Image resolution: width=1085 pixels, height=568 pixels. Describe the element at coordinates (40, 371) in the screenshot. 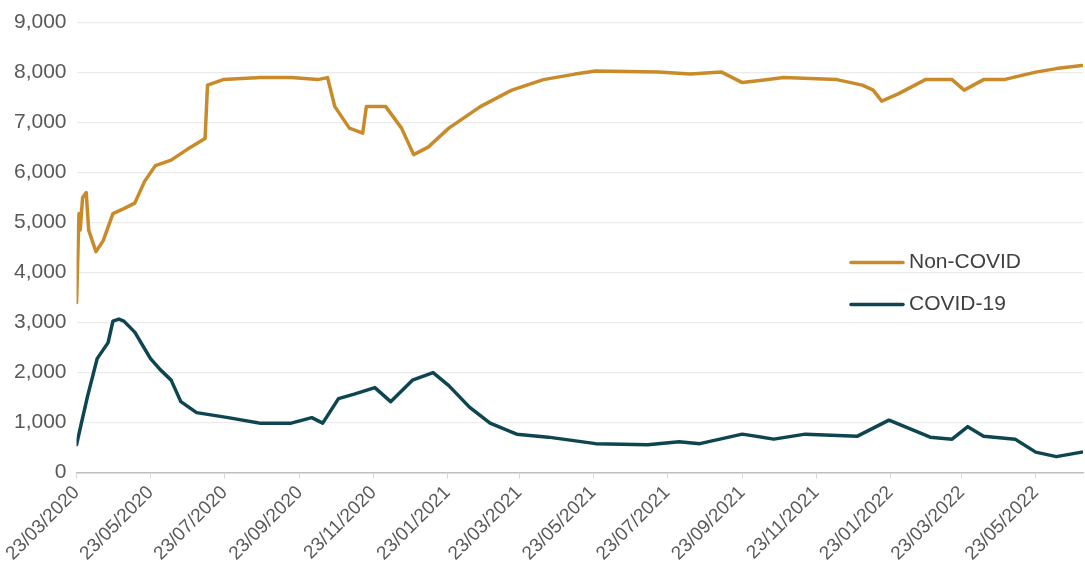

I see `y-tick-label: 2,000` at that location.